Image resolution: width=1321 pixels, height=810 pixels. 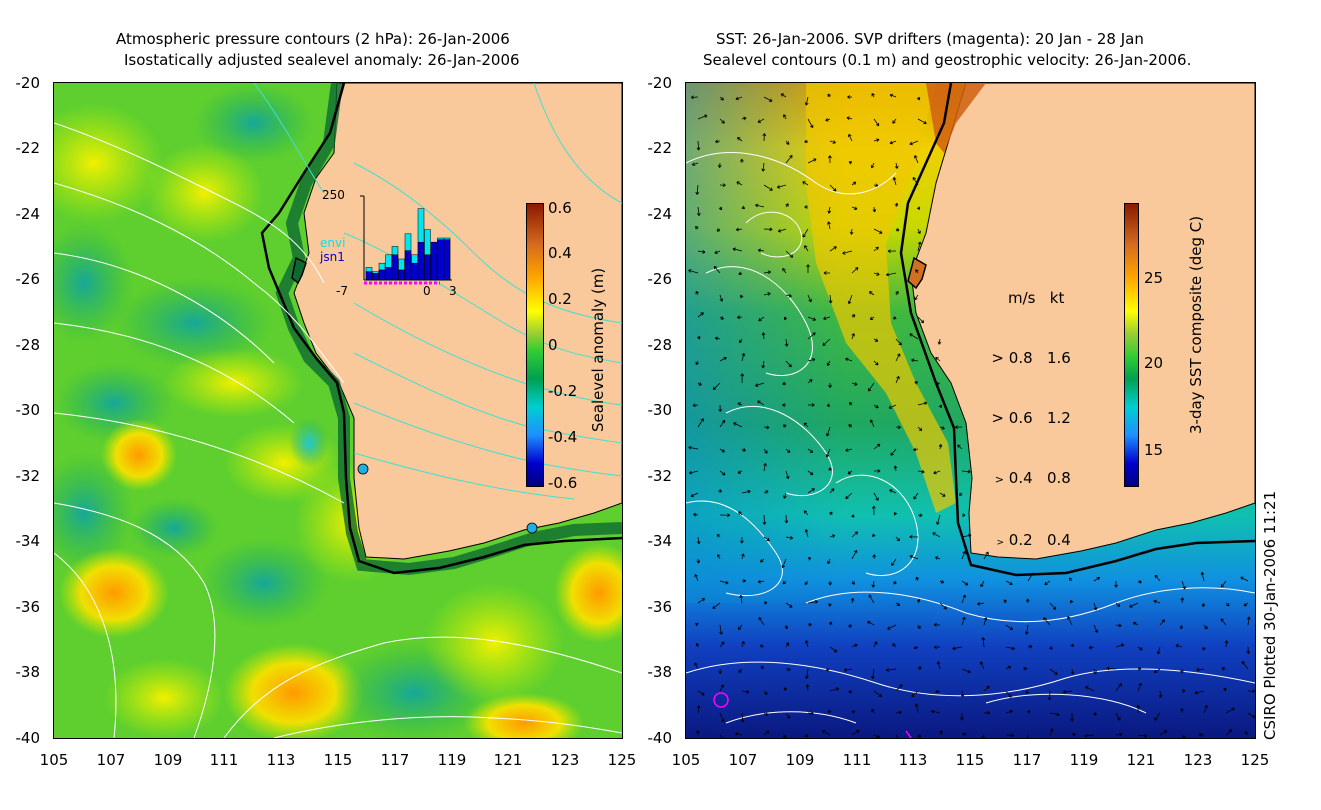 I want to click on x-tick-label: 109, so click(x=168, y=760).